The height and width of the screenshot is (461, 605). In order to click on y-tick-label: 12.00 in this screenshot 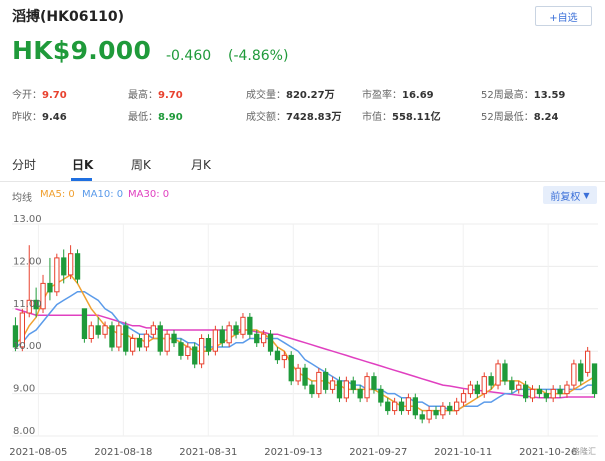, I will do `click(27, 261)`.